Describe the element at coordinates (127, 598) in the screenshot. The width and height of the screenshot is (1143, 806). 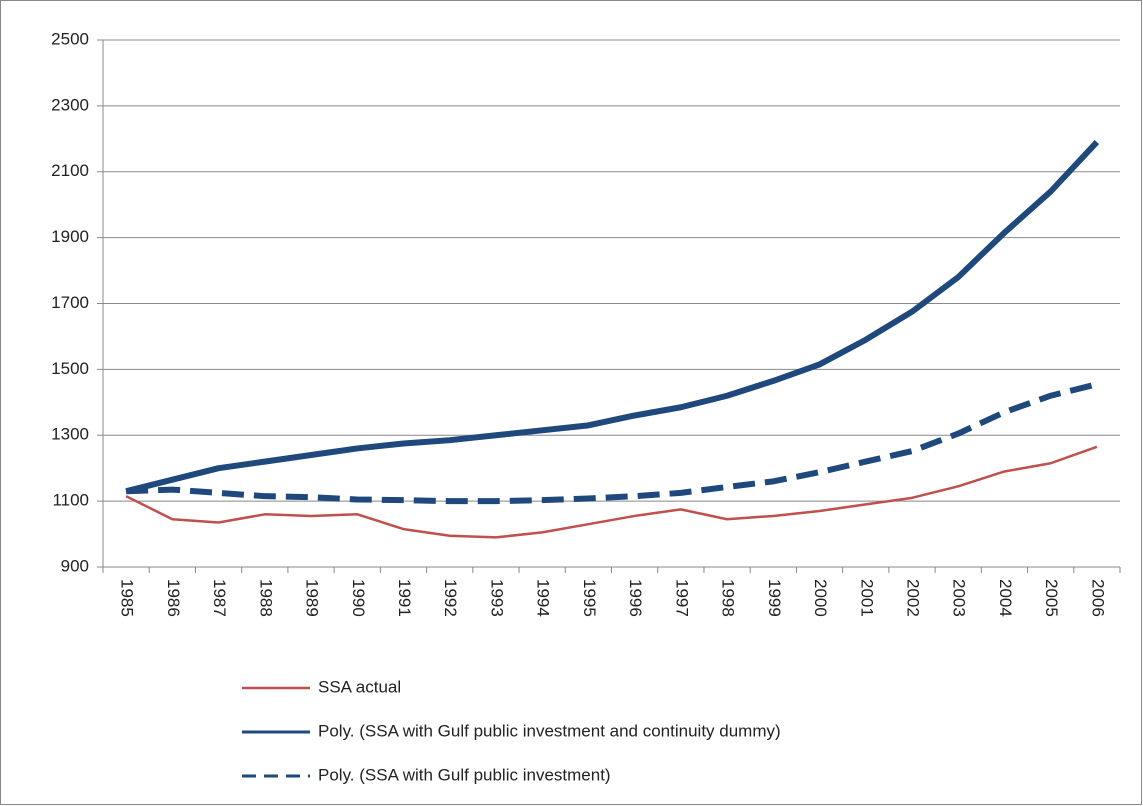
I see `x-tick-label: 1985` at that location.